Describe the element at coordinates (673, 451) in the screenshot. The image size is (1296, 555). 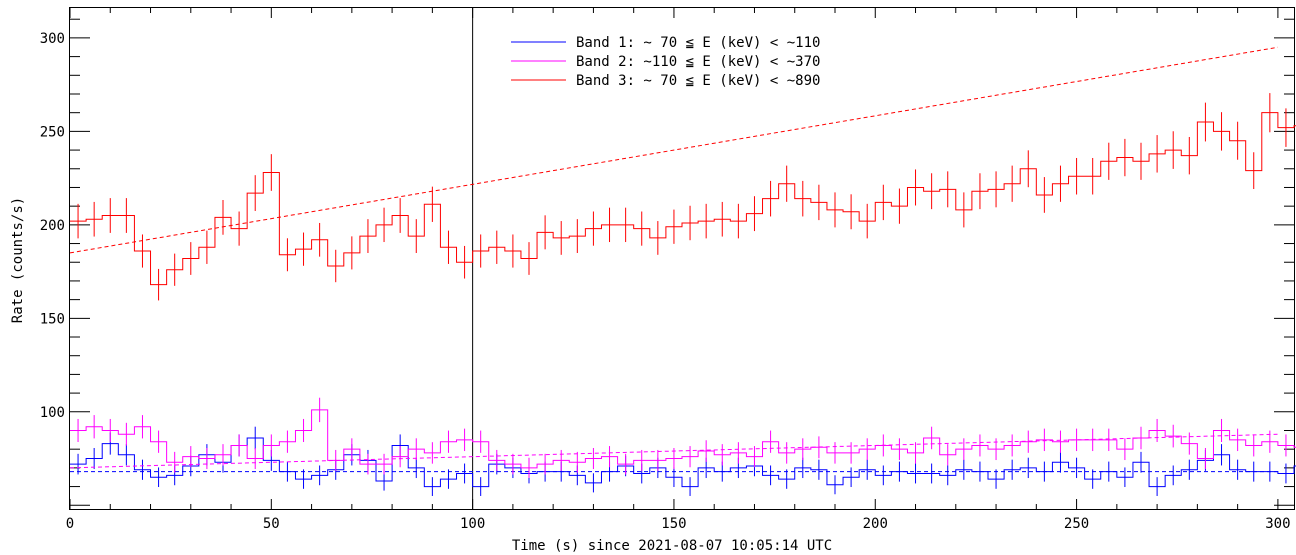
I see `series-2-trend-line` at that location.